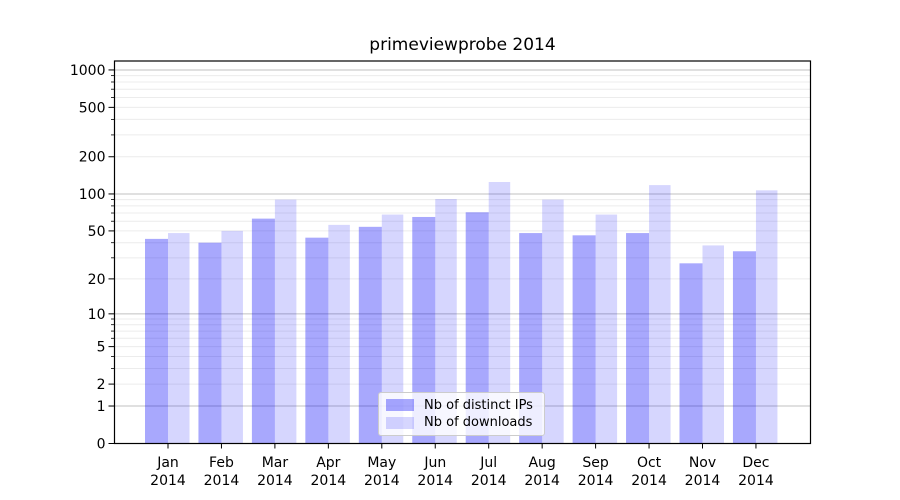 The width and height of the screenshot is (900, 500). Describe the element at coordinates (542, 481) in the screenshot. I see `x-tick-label-year-aug: 2014` at that location.